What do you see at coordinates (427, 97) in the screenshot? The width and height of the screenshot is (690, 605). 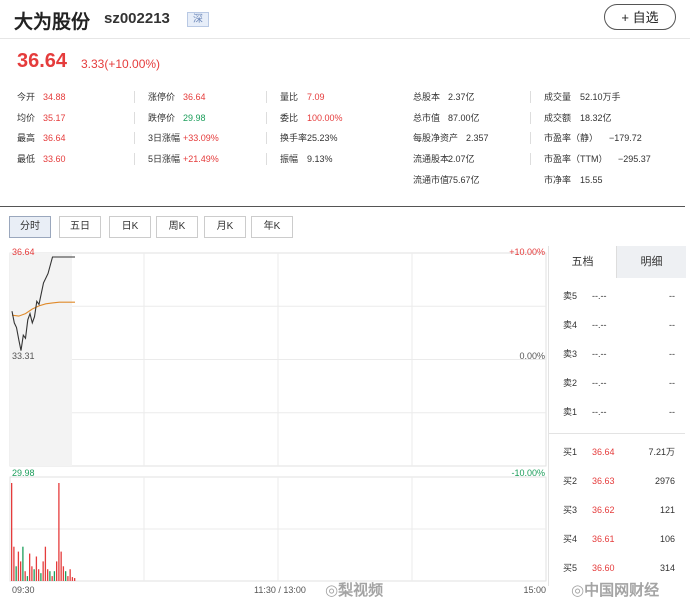 I see `stat-label: 总股本` at bounding box center [427, 97].